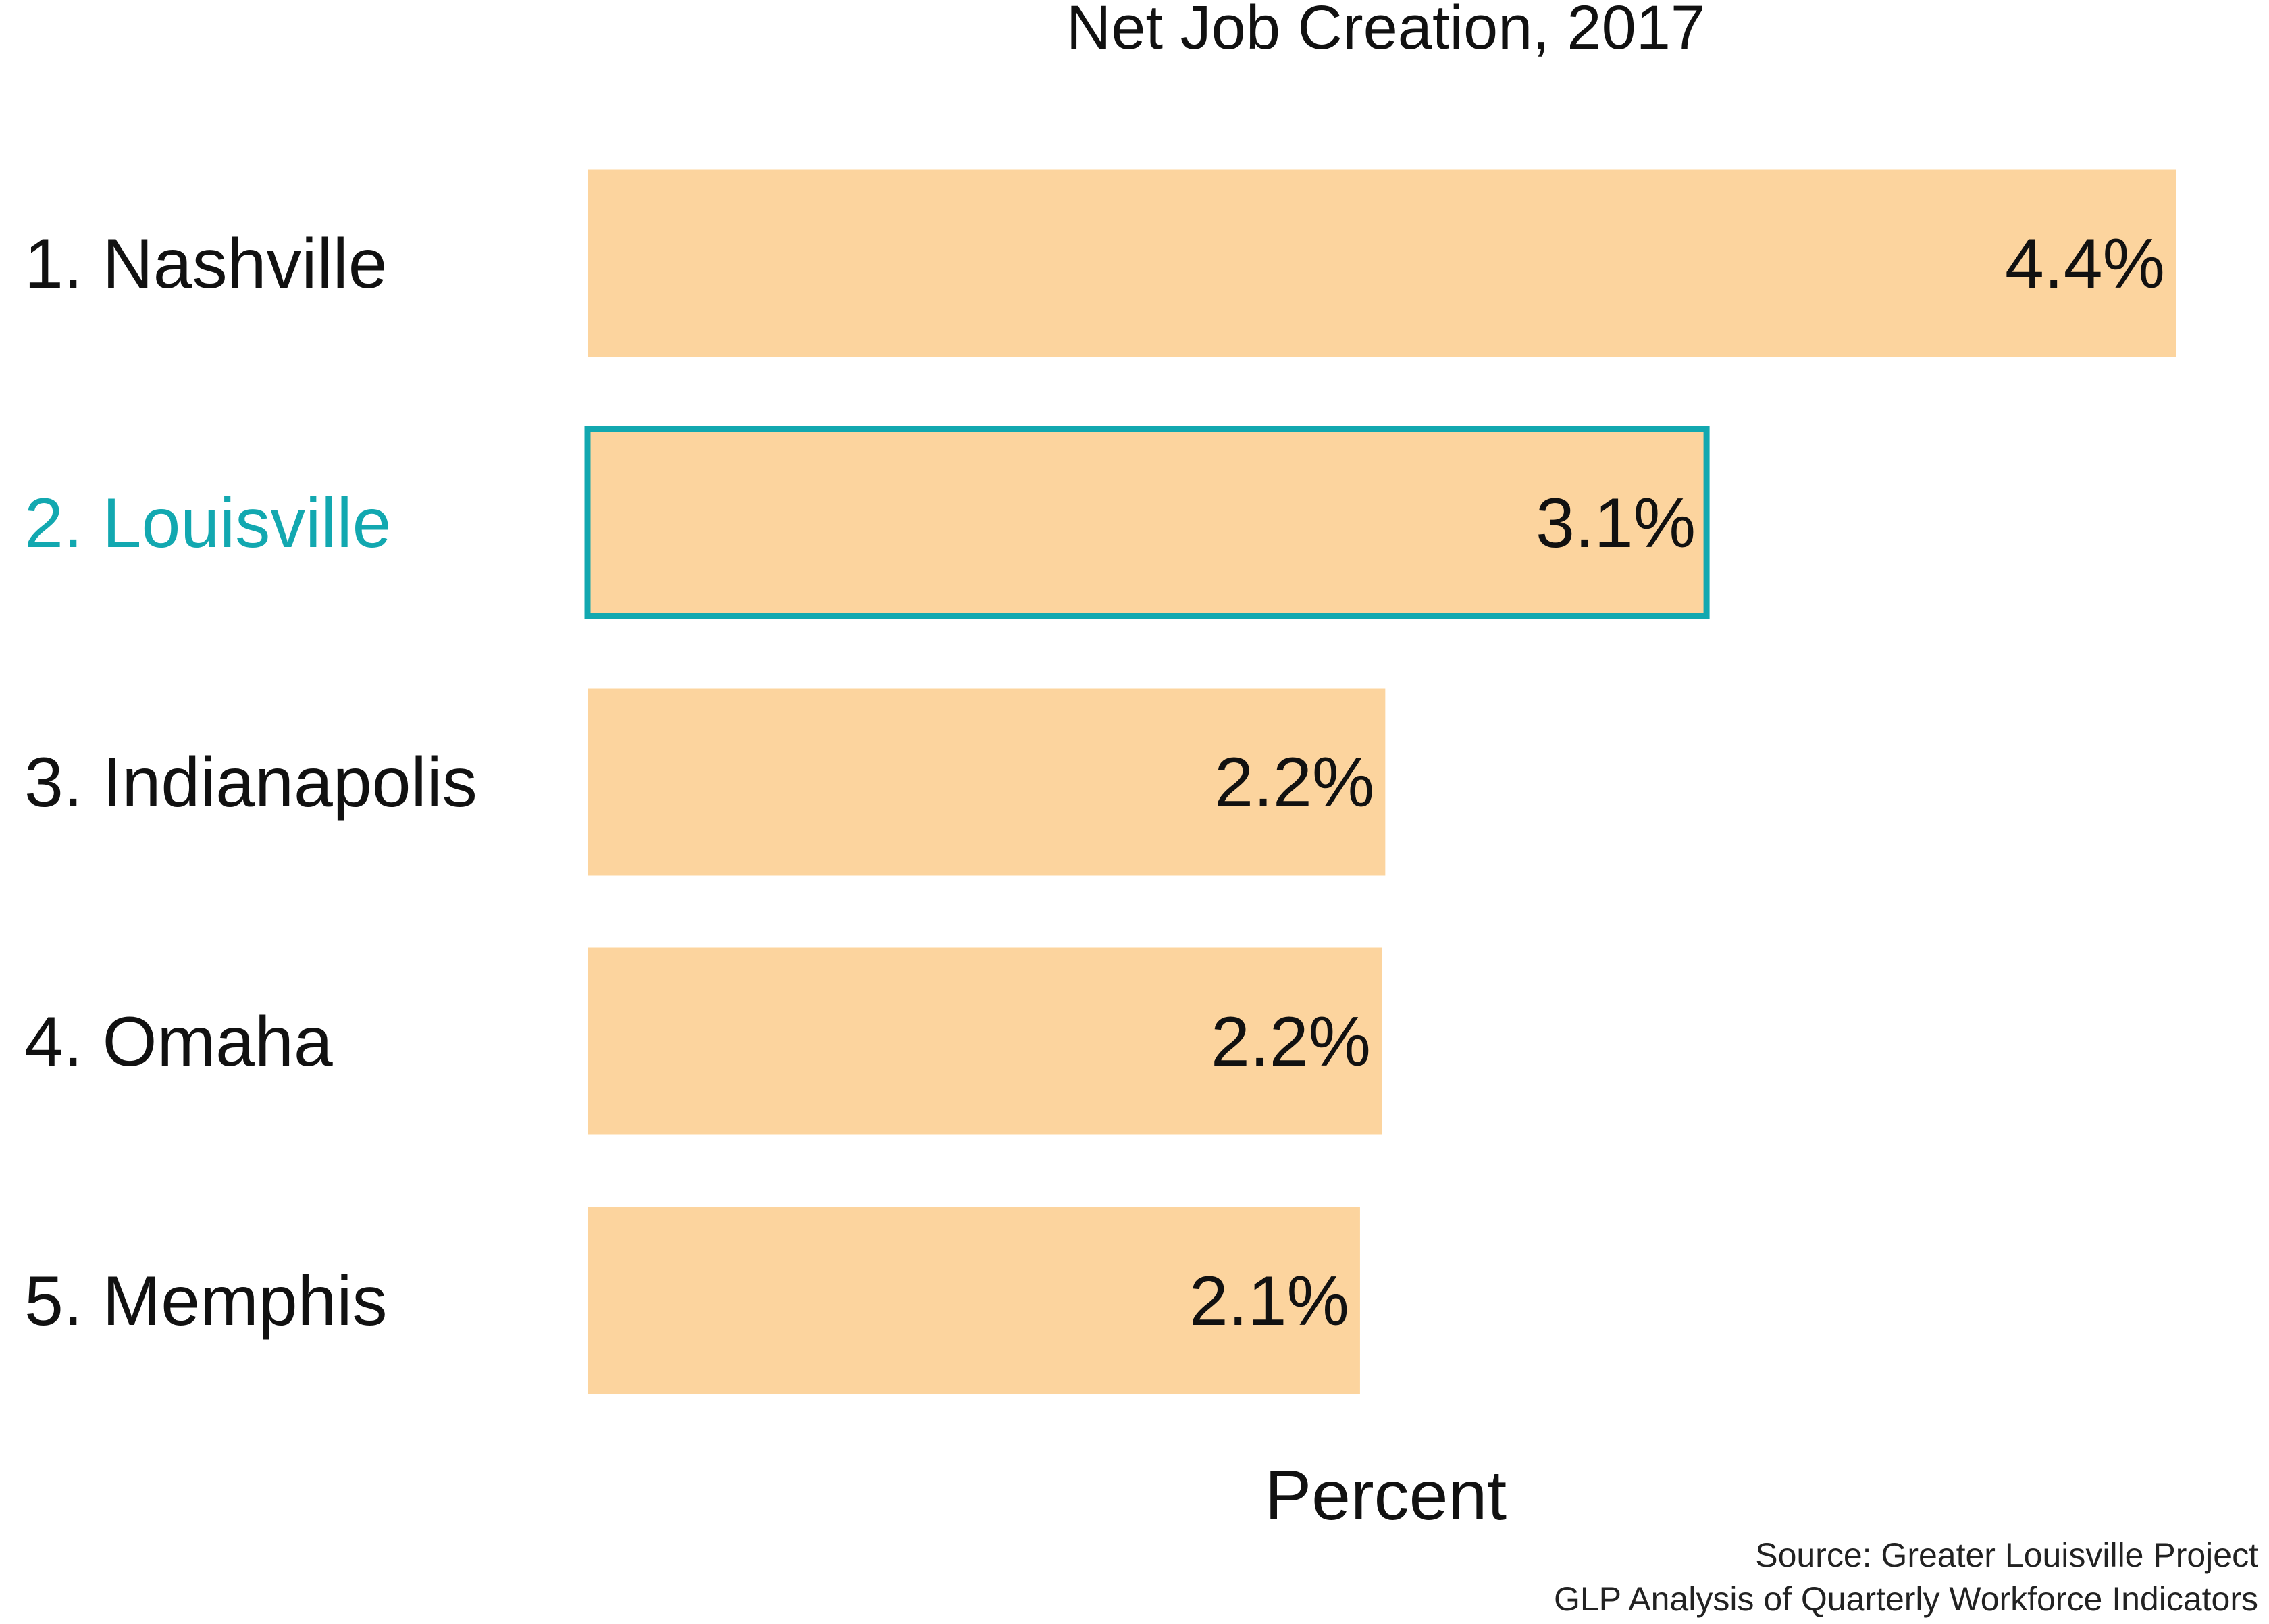 The image size is (2269, 1624). Describe the element at coordinates (2007, 1555) in the screenshot. I see `source-text: Source: Greater Louisville Project` at that location.